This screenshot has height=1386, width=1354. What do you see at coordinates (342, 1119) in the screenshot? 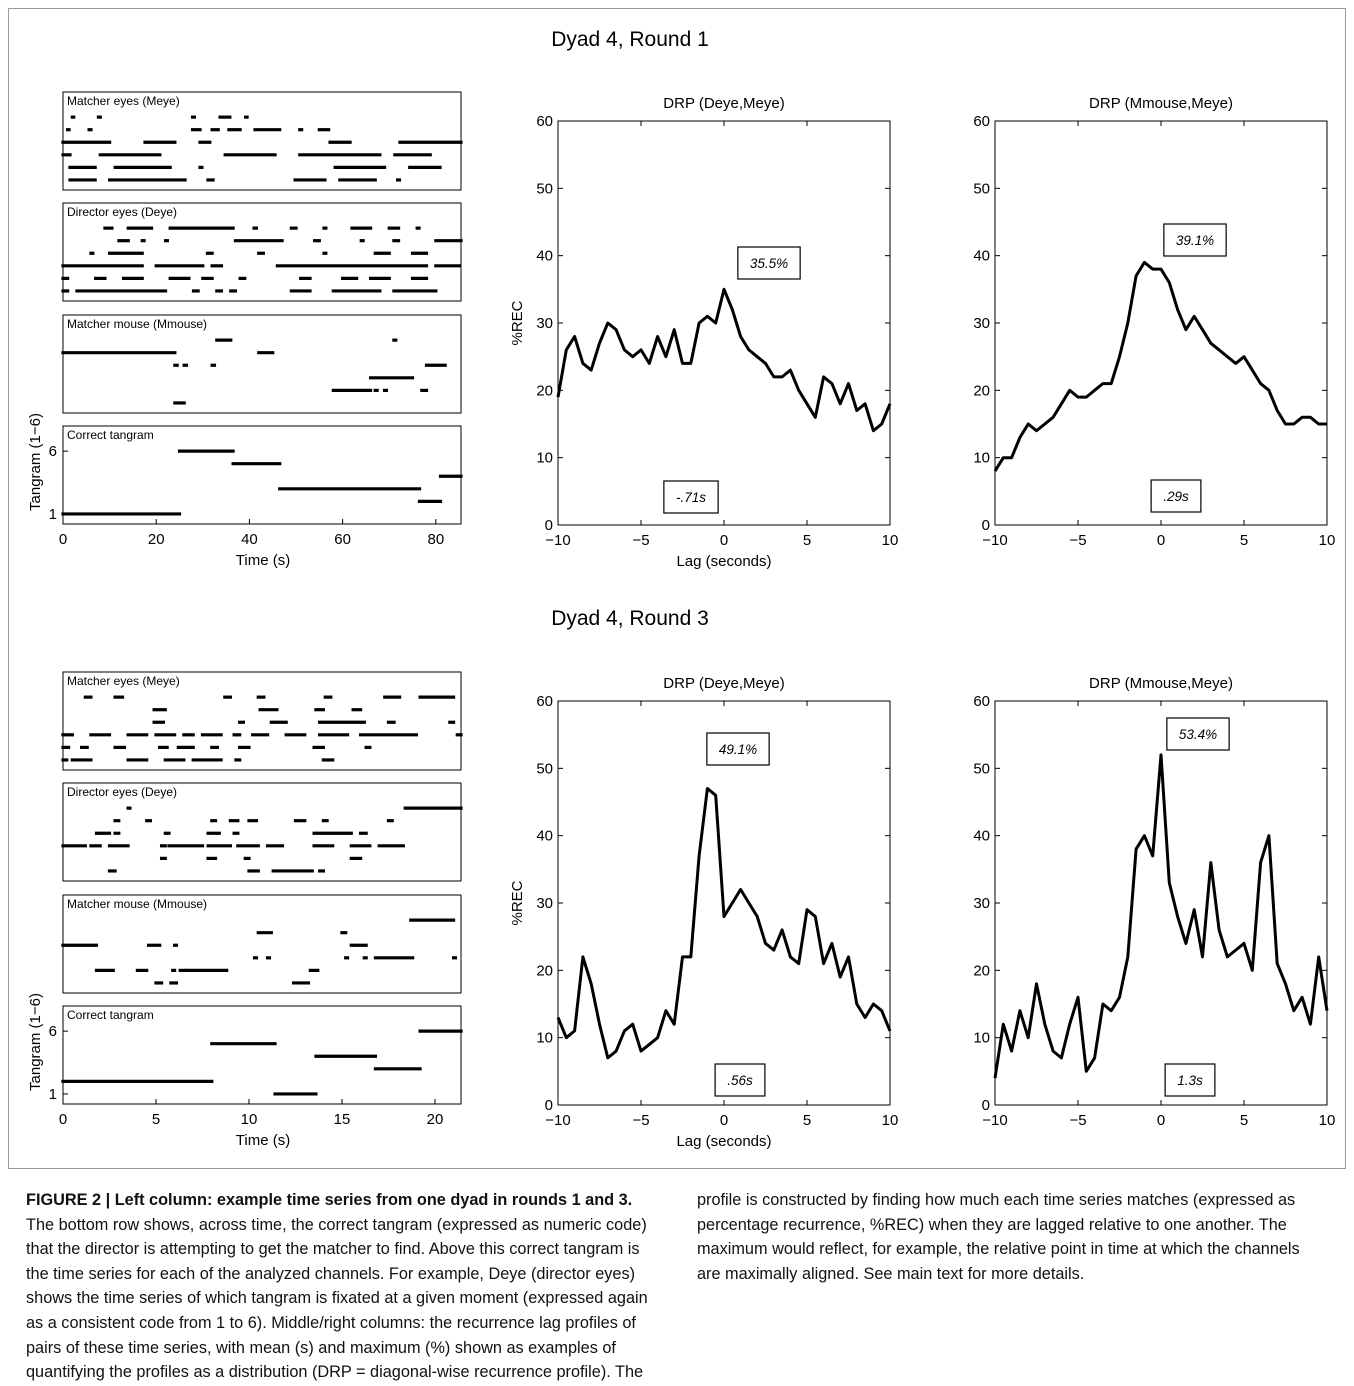
I see `x-tick-label: 15` at bounding box center [342, 1119].